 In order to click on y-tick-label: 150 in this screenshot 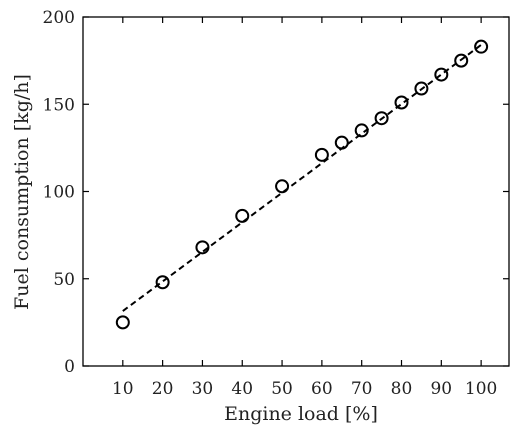, I will do `click(59, 105)`.